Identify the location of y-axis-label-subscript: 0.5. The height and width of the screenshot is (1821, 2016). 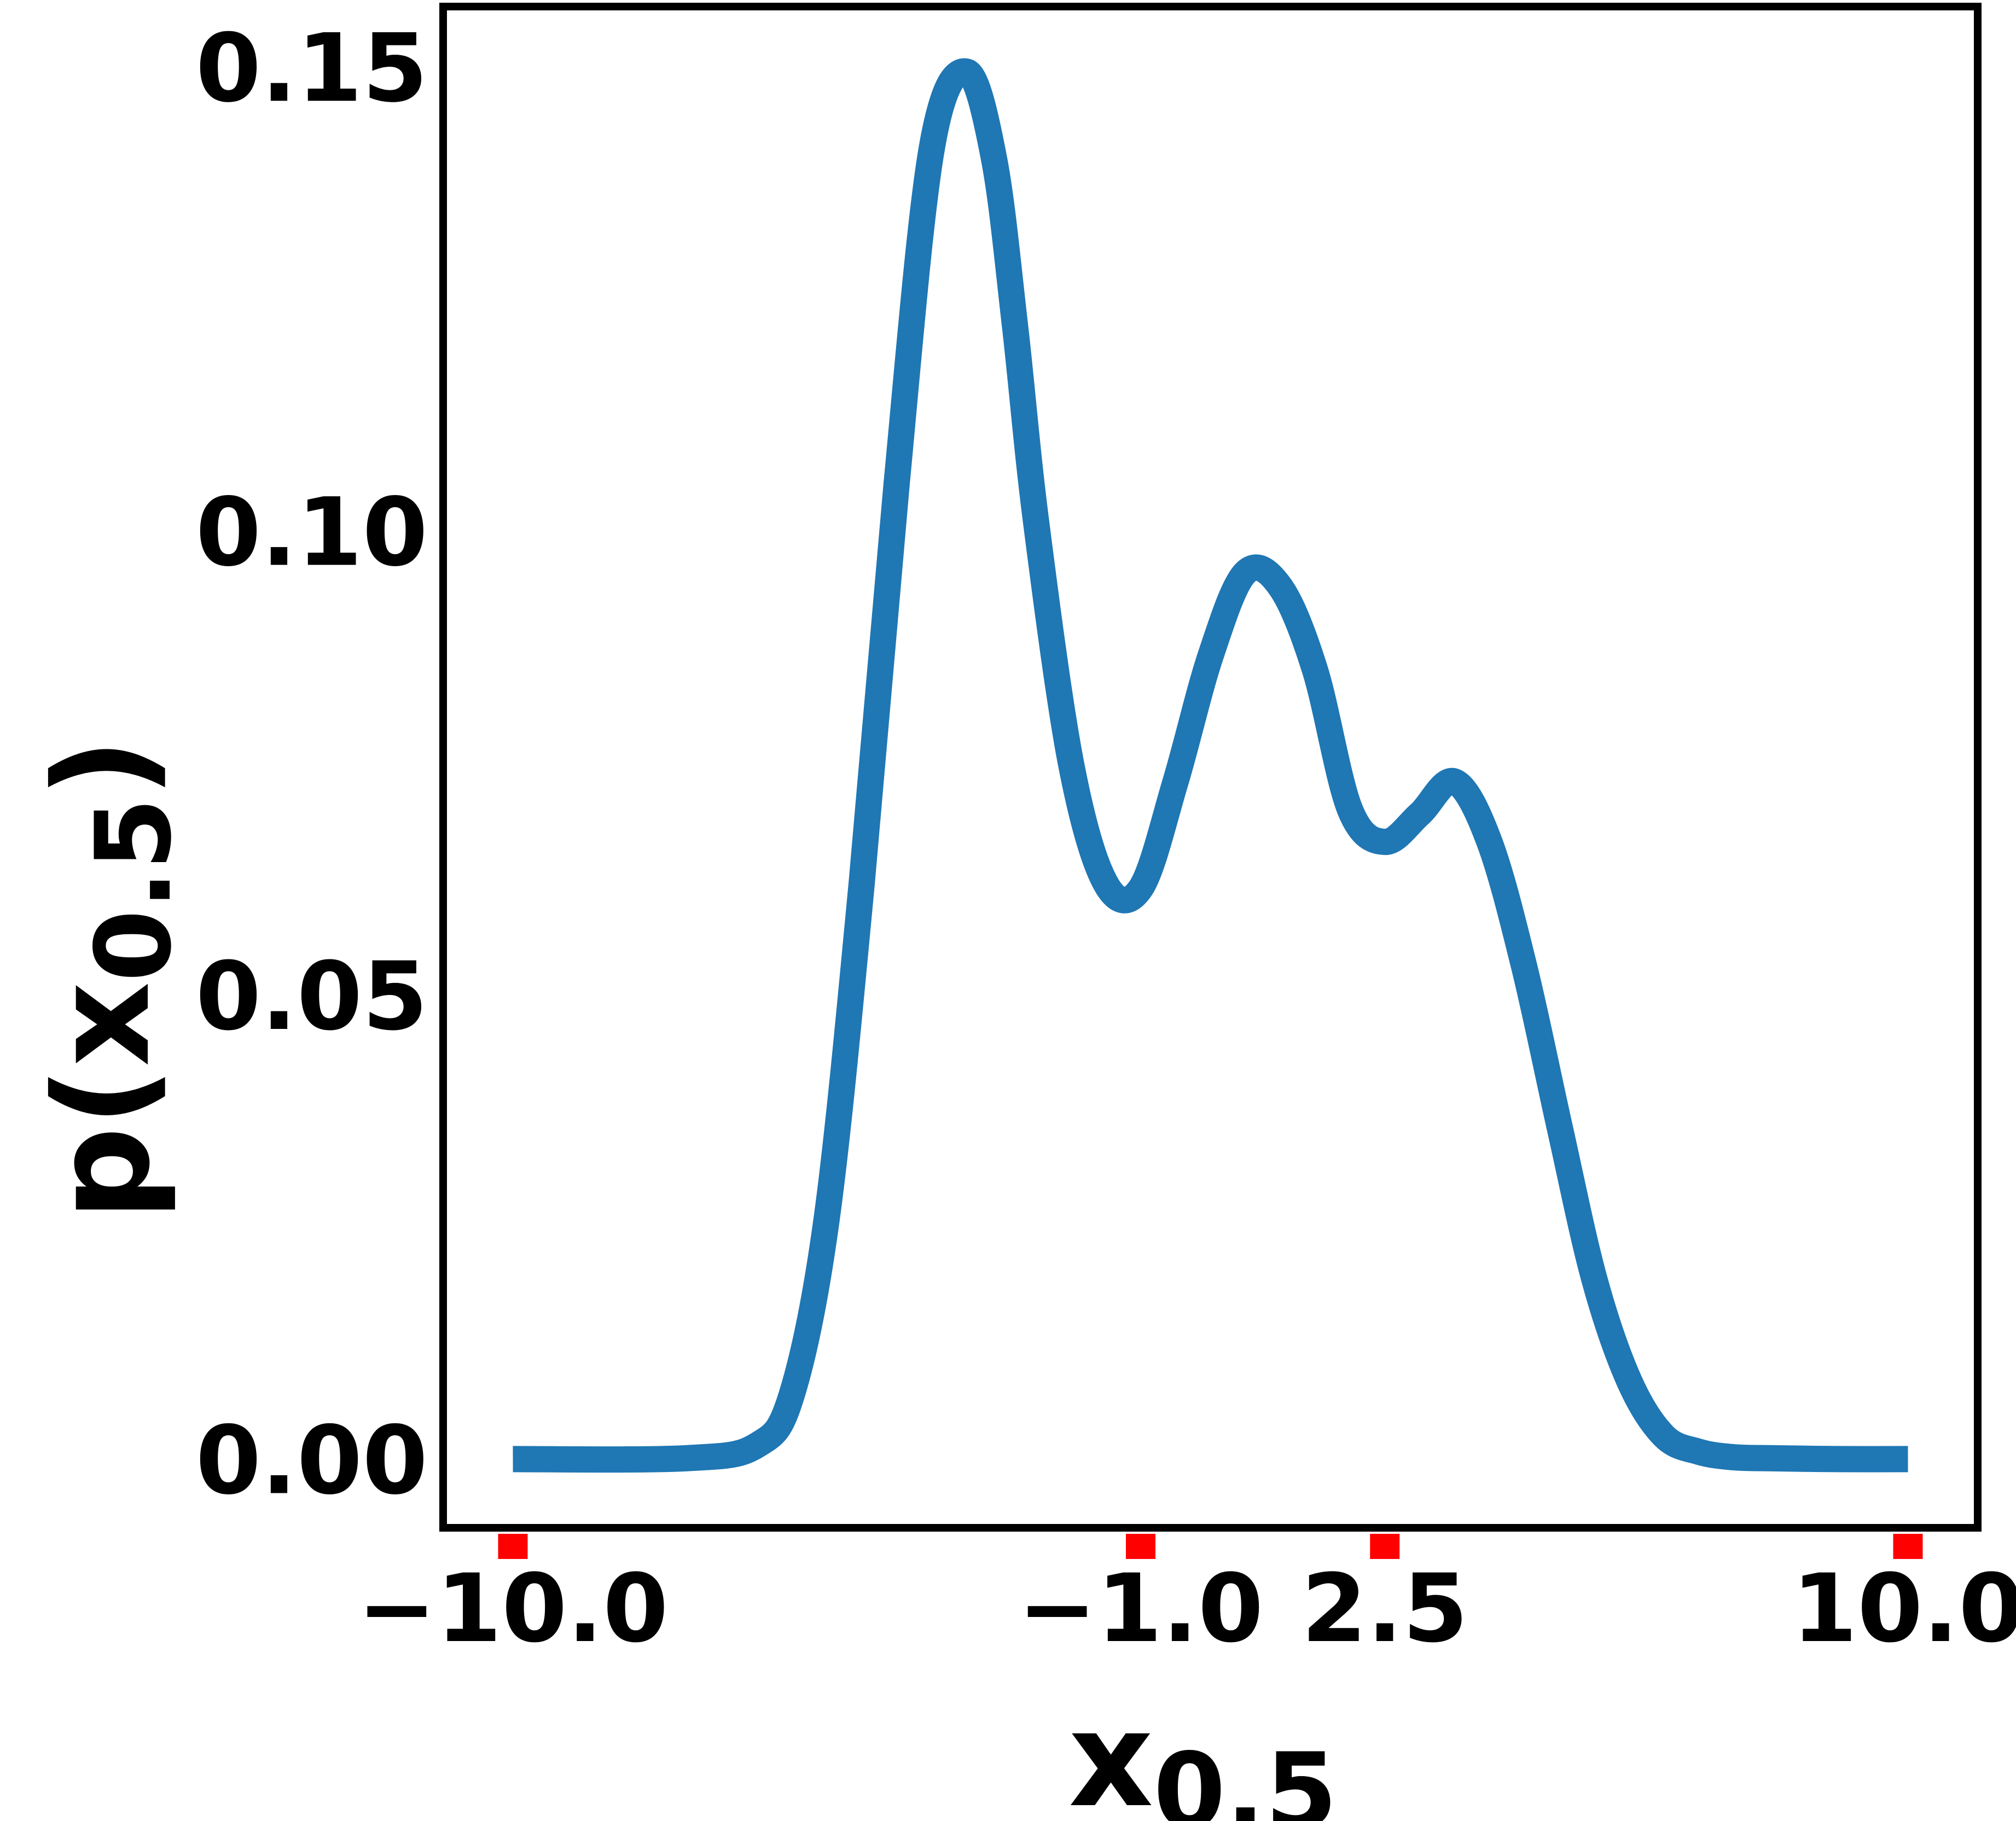
(133, 890).